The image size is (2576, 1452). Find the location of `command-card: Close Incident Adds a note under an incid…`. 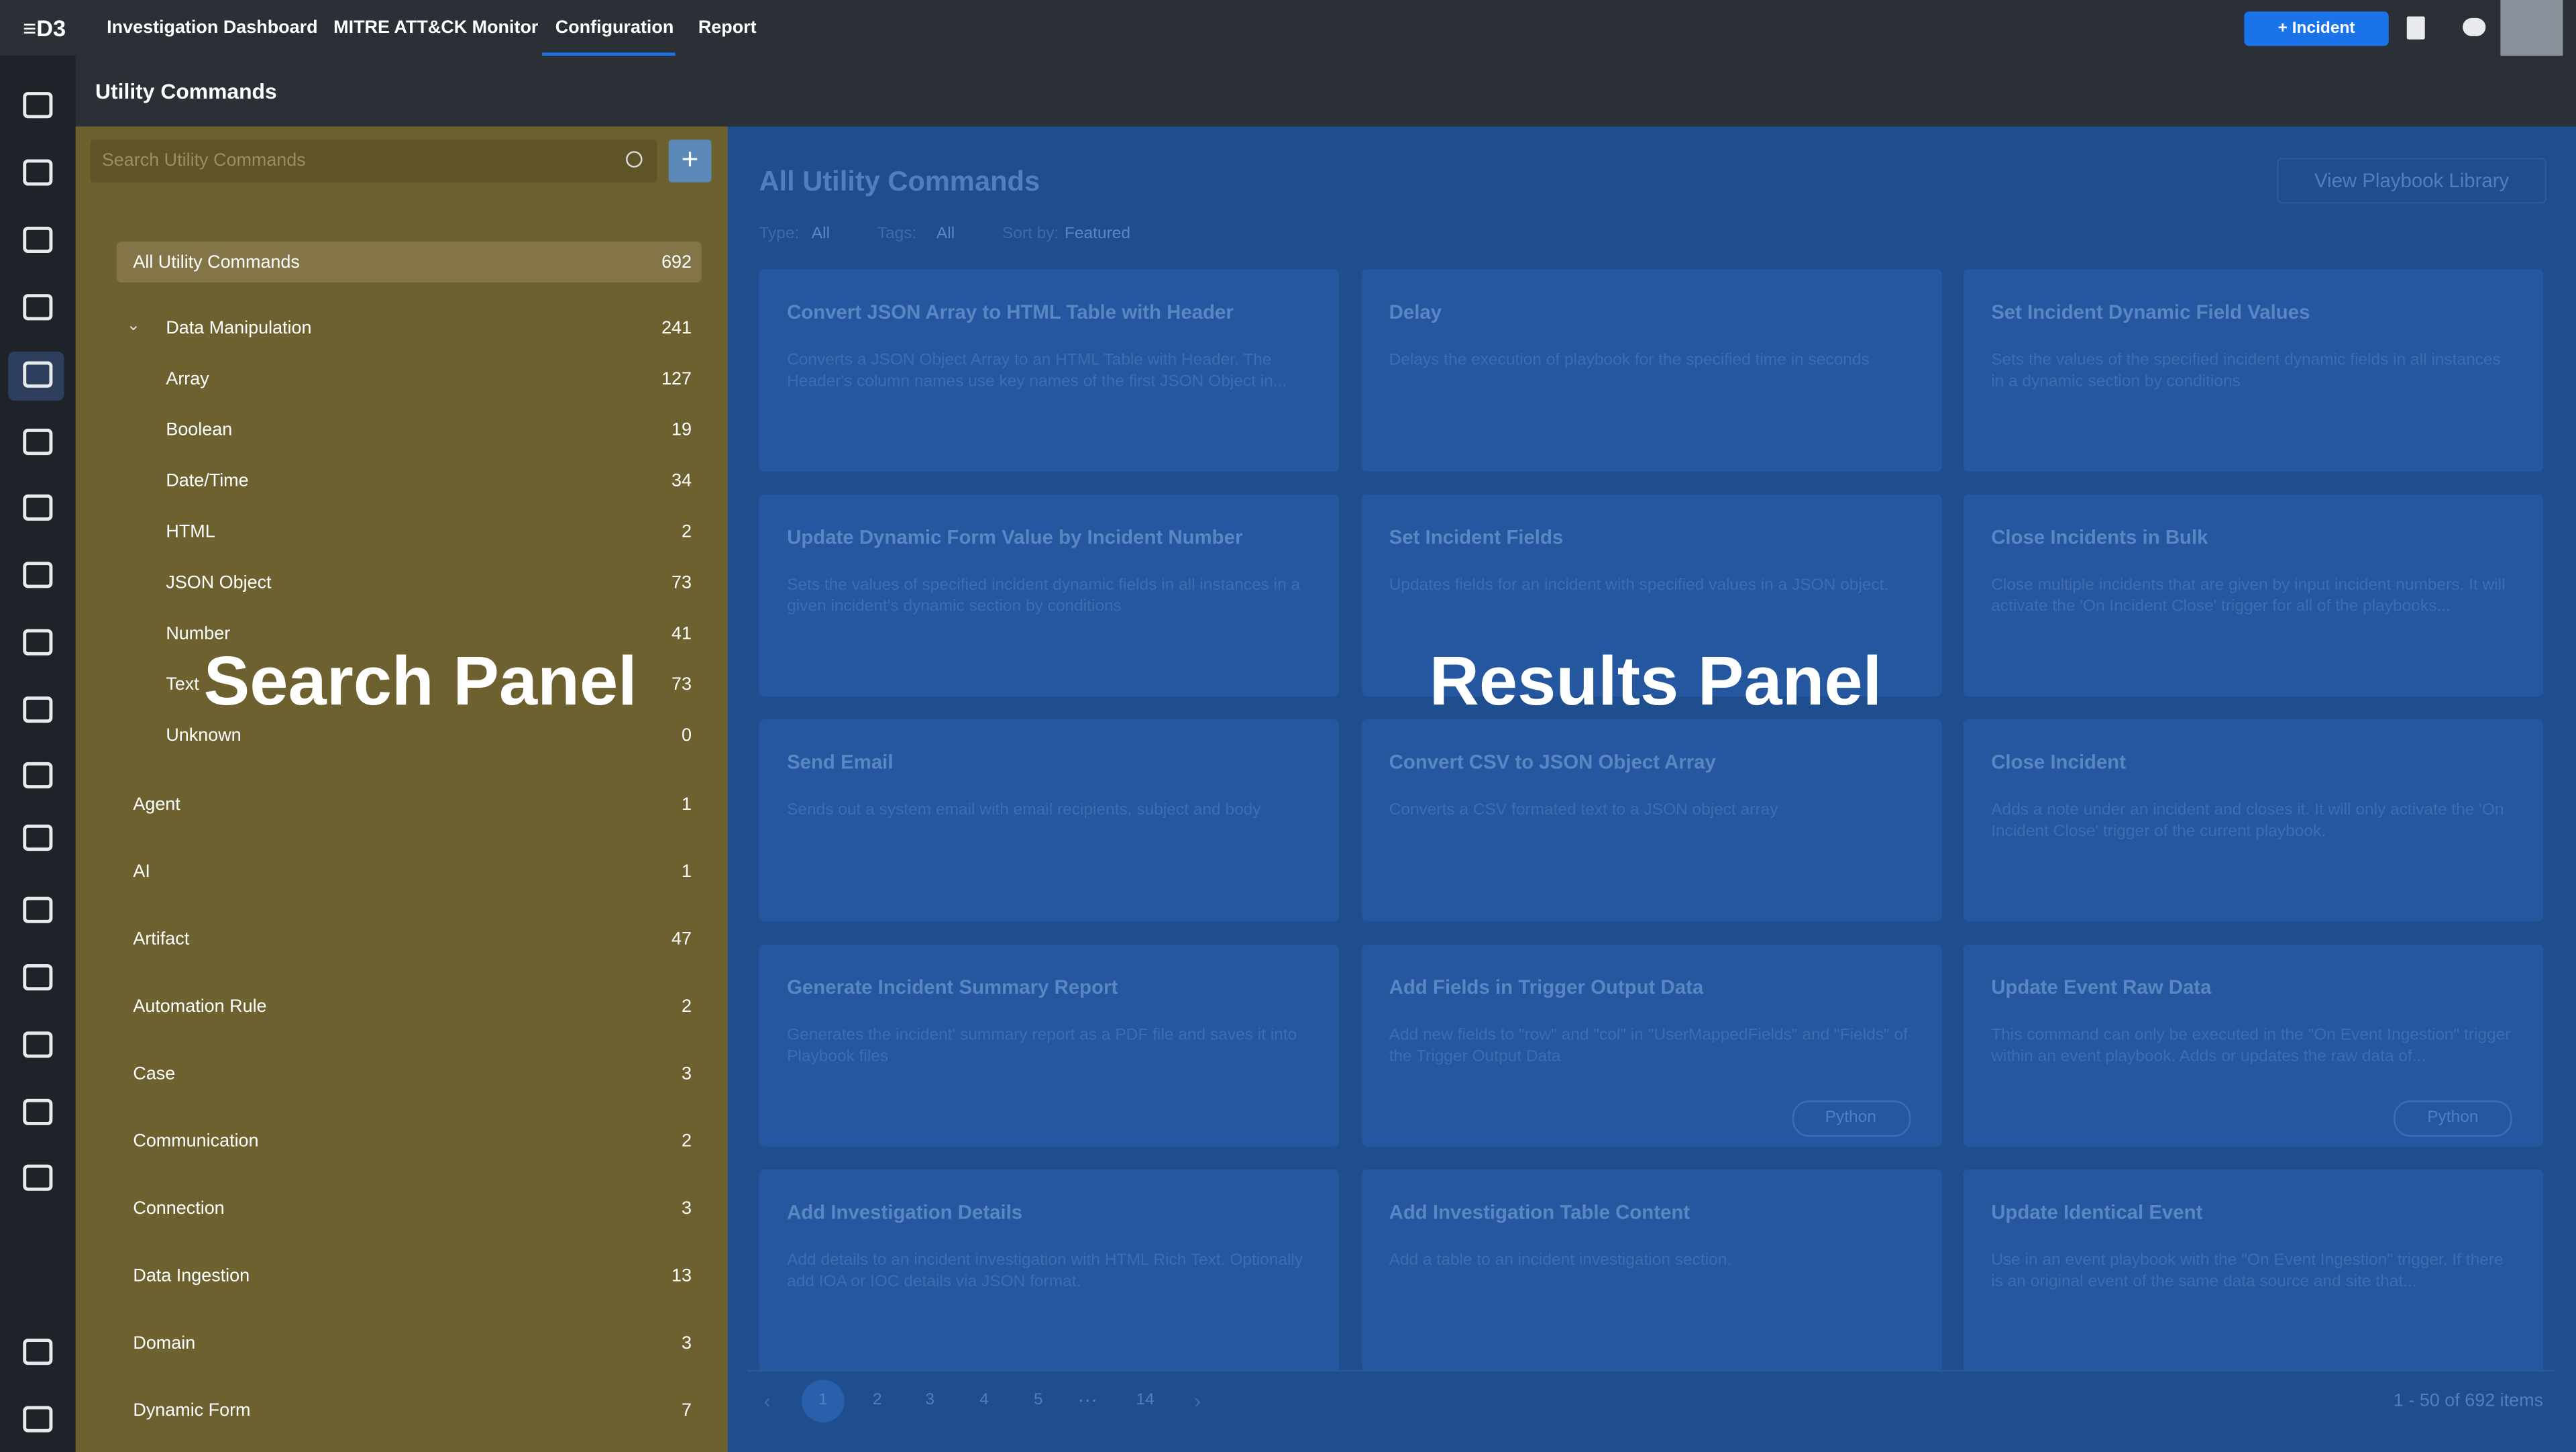

command-card: Close Incident Adds a note under an incid… is located at coordinates (2253, 821).